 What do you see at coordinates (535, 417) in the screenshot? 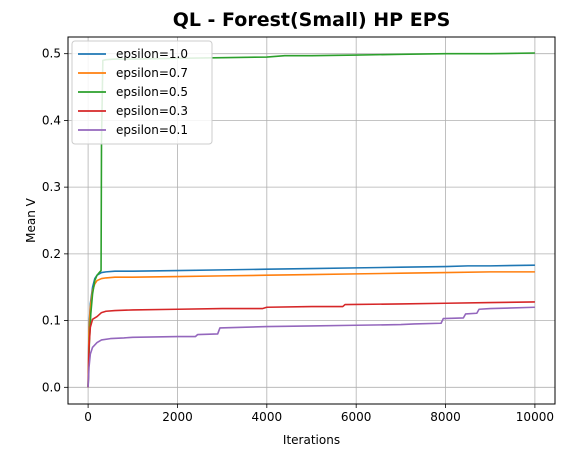
I see `x-tick-label: 10000` at bounding box center [535, 417].